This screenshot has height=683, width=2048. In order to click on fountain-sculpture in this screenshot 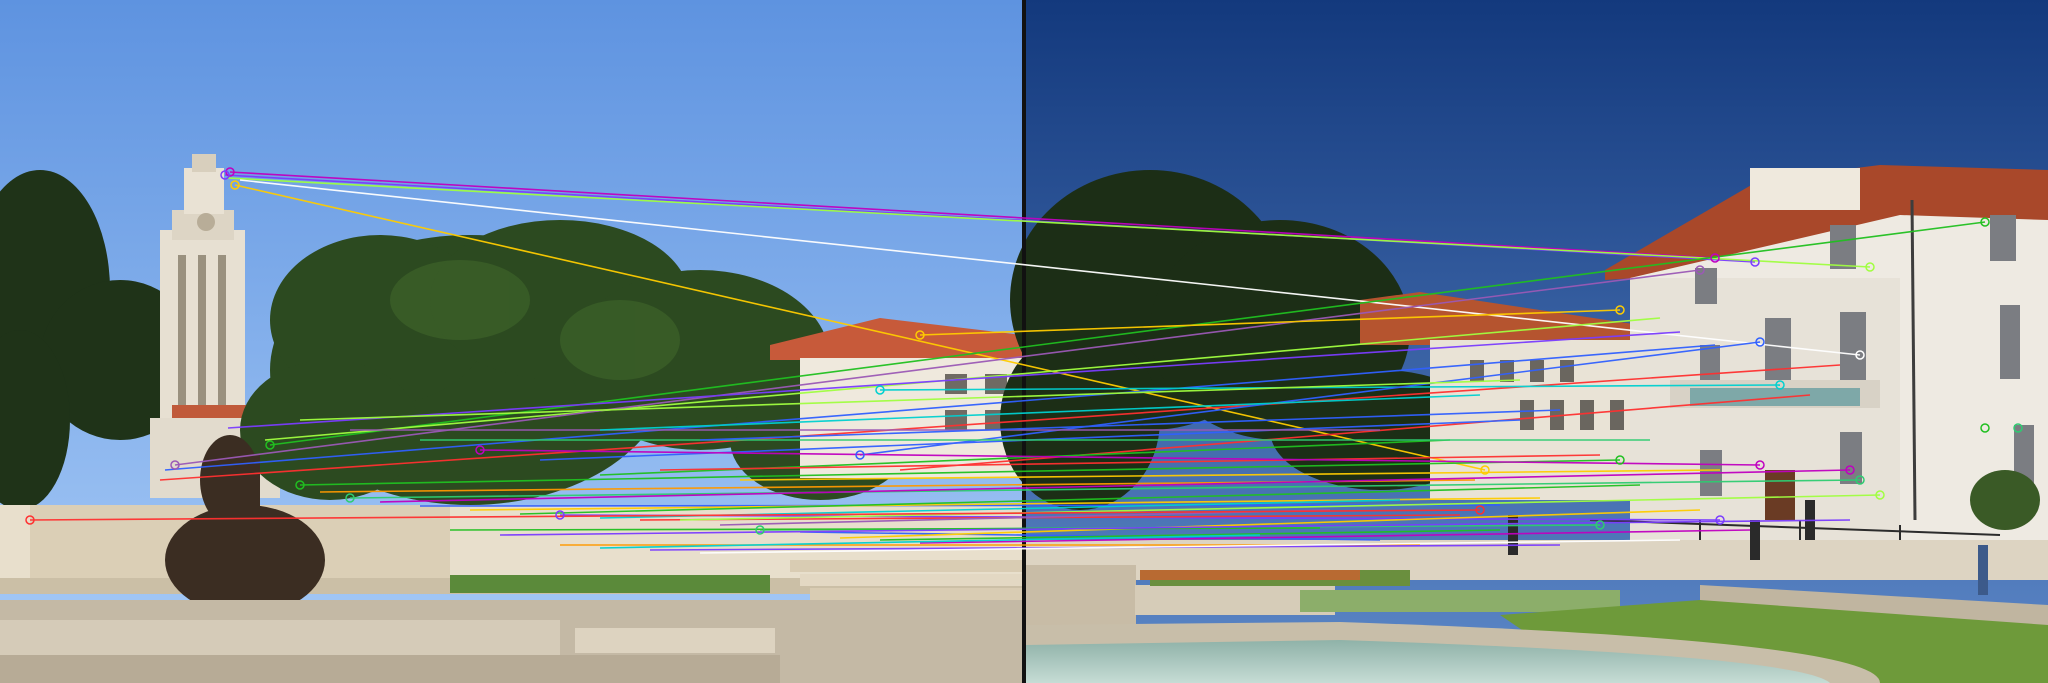, I will do `click(245, 525)`.